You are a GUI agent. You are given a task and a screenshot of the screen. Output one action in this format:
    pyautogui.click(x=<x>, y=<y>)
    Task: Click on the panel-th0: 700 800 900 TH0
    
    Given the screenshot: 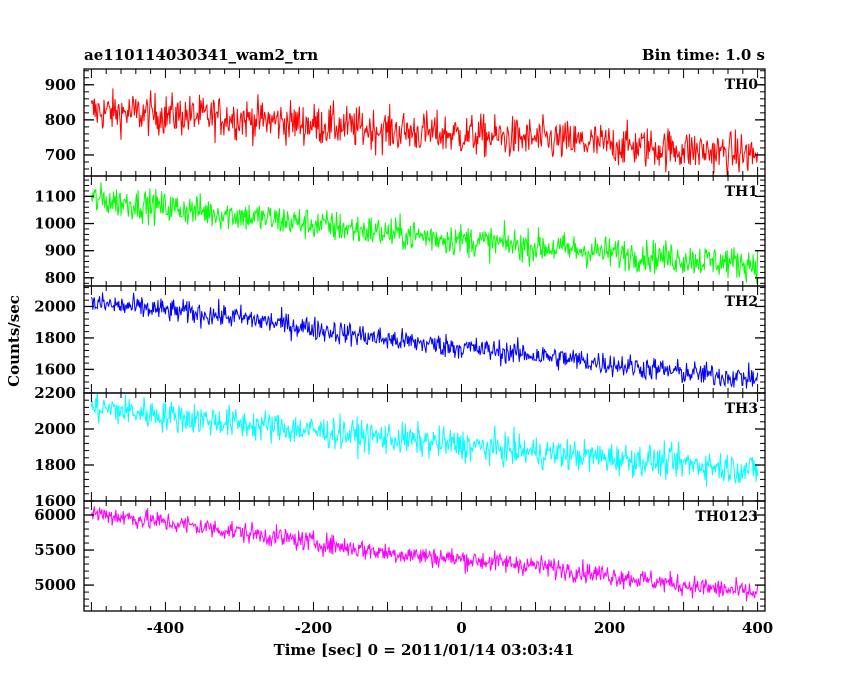 What is the action you would take?
    pyautogui.click(x=405, y=122)
    